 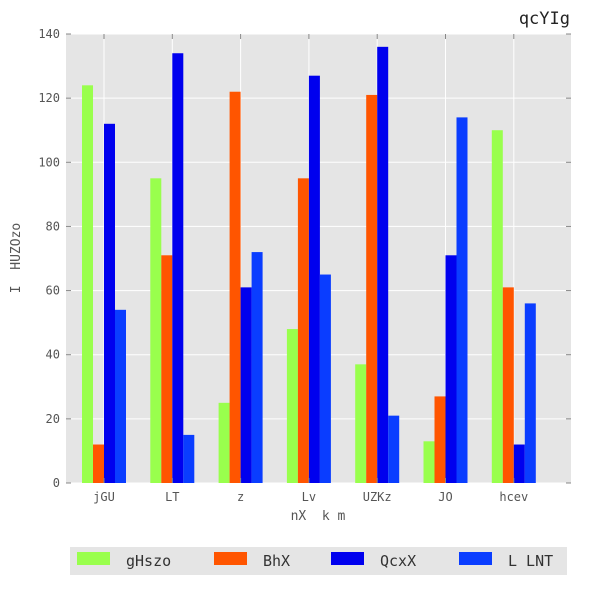 What do you see at coordinates (224, 442) in the screenshot?
I see `bar-gHszo-z` at bounding box center [224, 442].